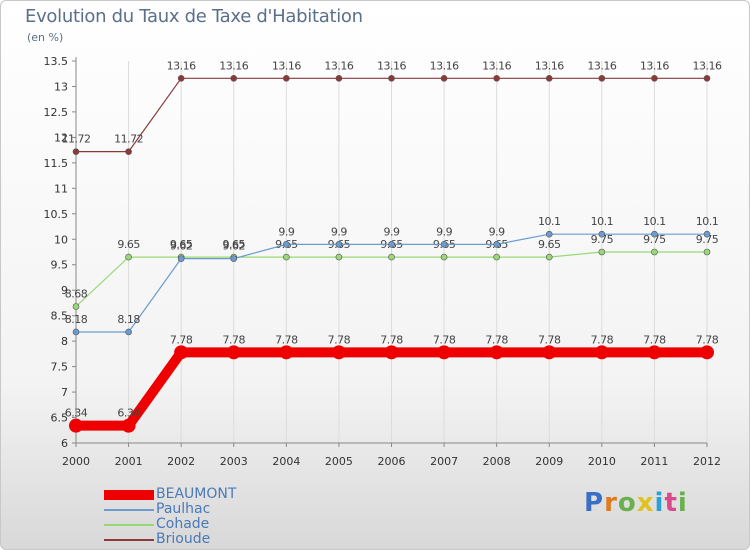  What do you see at coordinates (183, 524) in the screenshot?
I see `legend-label-cohade: Cohade` at bounding box center [183, 524].